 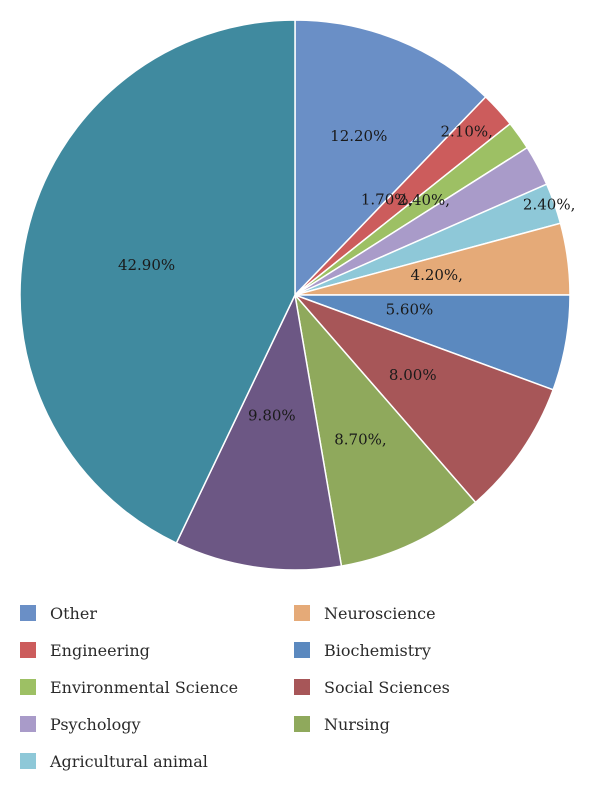 I want to click on legend-item-nursing: Nursing, so click(x=342, y=724).